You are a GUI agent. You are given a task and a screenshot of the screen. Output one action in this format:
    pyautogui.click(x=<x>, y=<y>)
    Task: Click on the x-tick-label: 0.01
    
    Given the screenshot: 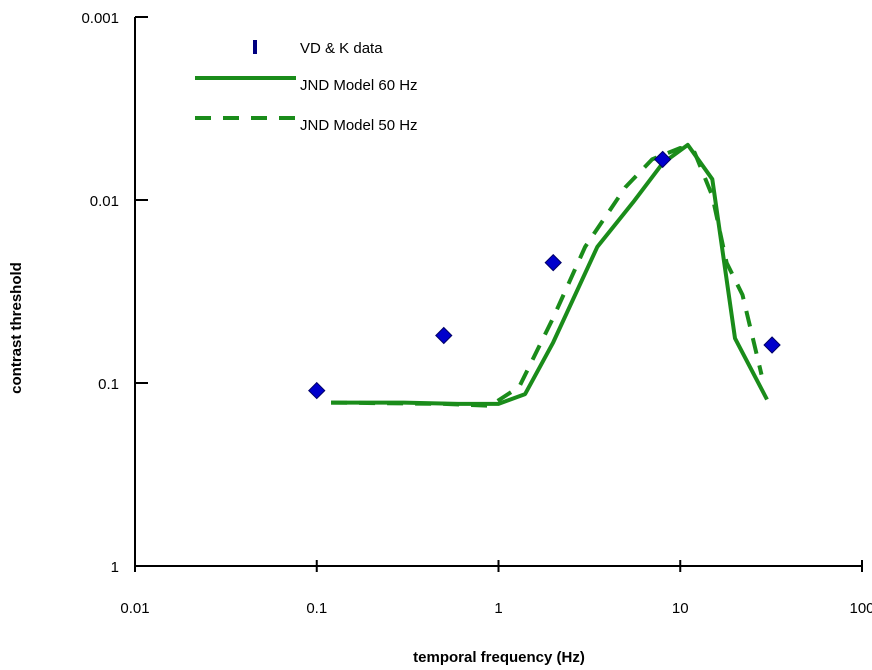 What is the action you would take?
    pyautogui.click(x=134, y=608)
    